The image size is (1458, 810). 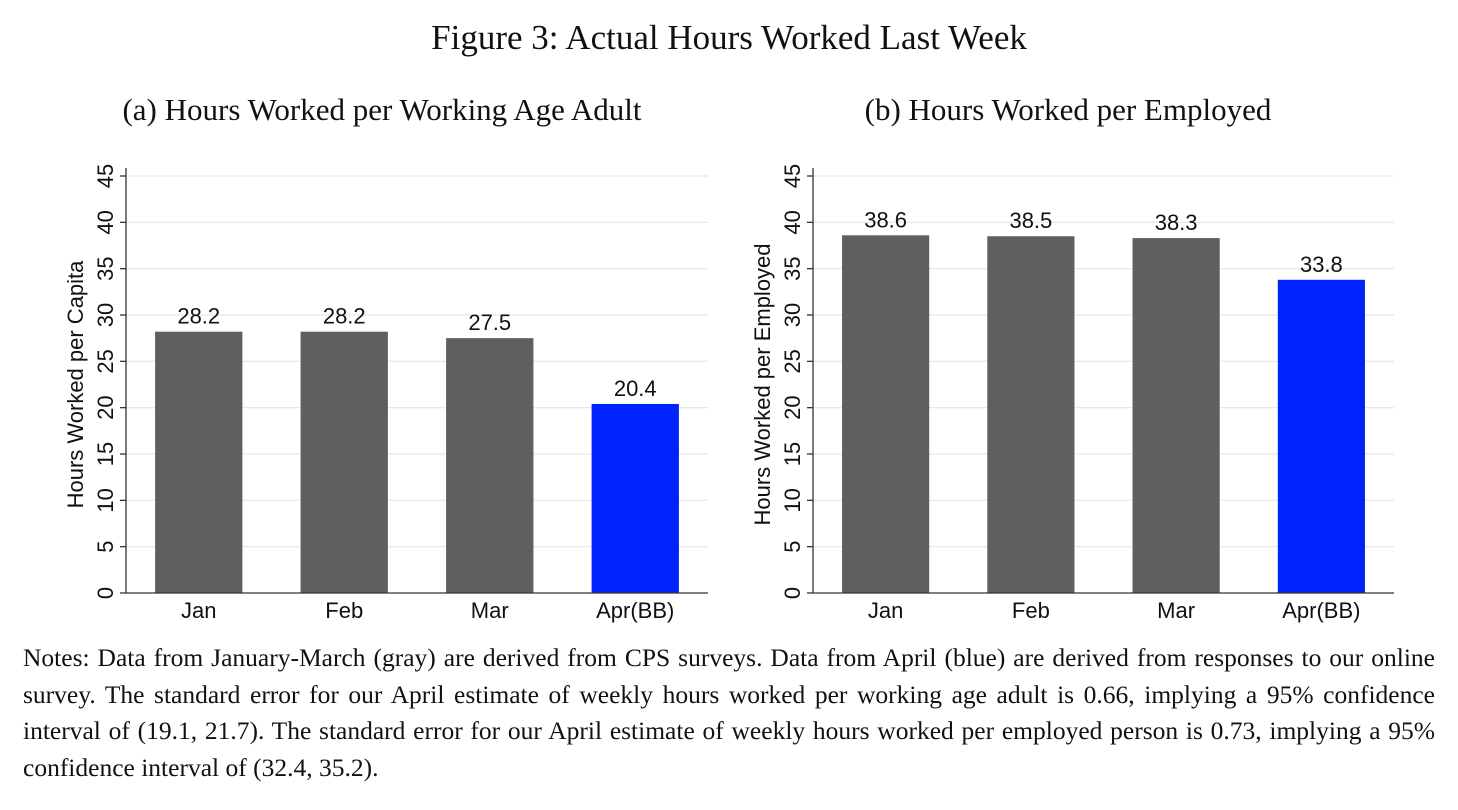 I want to click on bar-value-label: 27.5, so click(x=489, y=322).